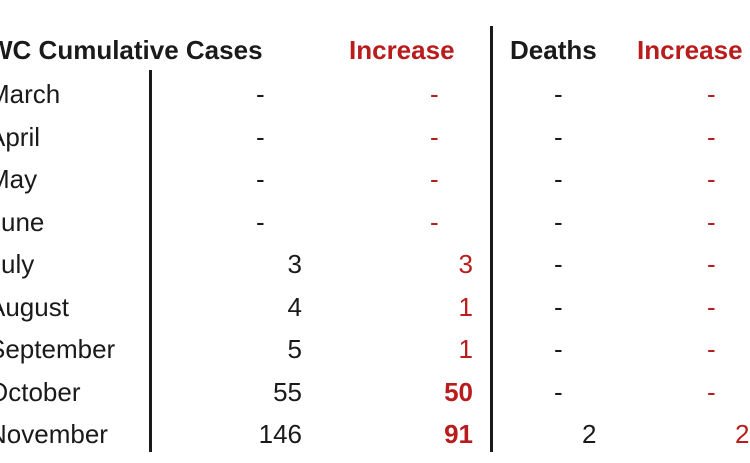 The image size is (750, 463). What do you see at coordinates (40, 392) in the screenshot?
I see `month-label: October` at bounding box center [40, 392].